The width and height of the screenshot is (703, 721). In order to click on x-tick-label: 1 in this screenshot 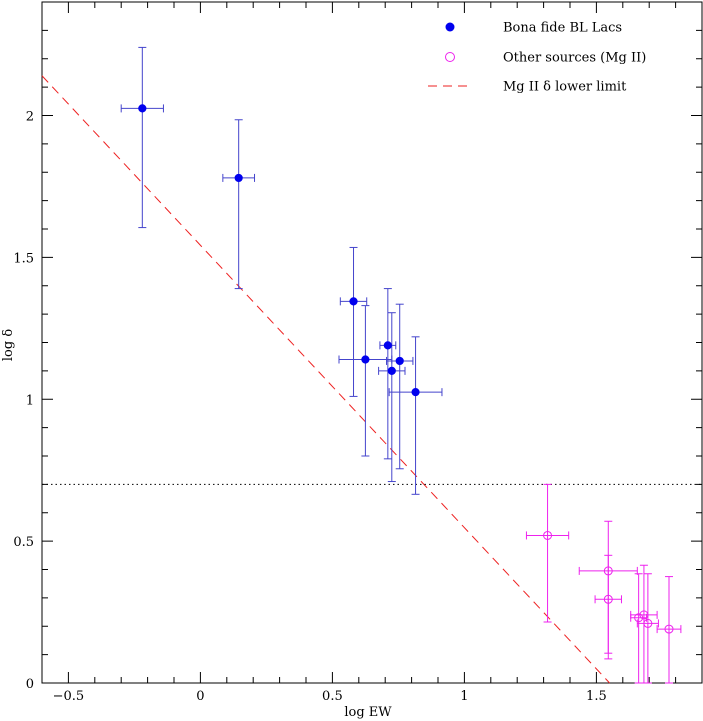, I will do `click(464, 696)`.